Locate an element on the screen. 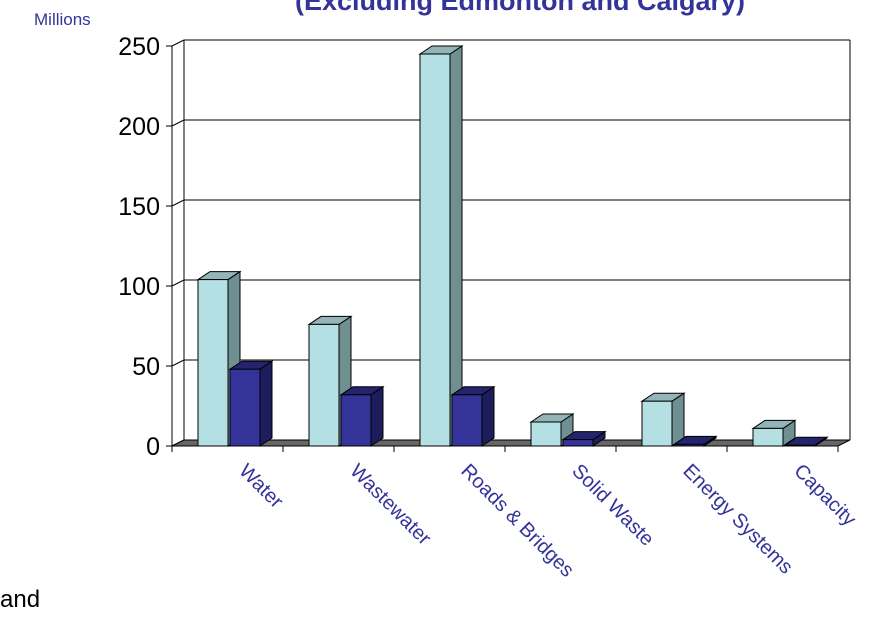  chart-title: (Excluding Edmonton and Calgary) is located at coordinates (520, 8).